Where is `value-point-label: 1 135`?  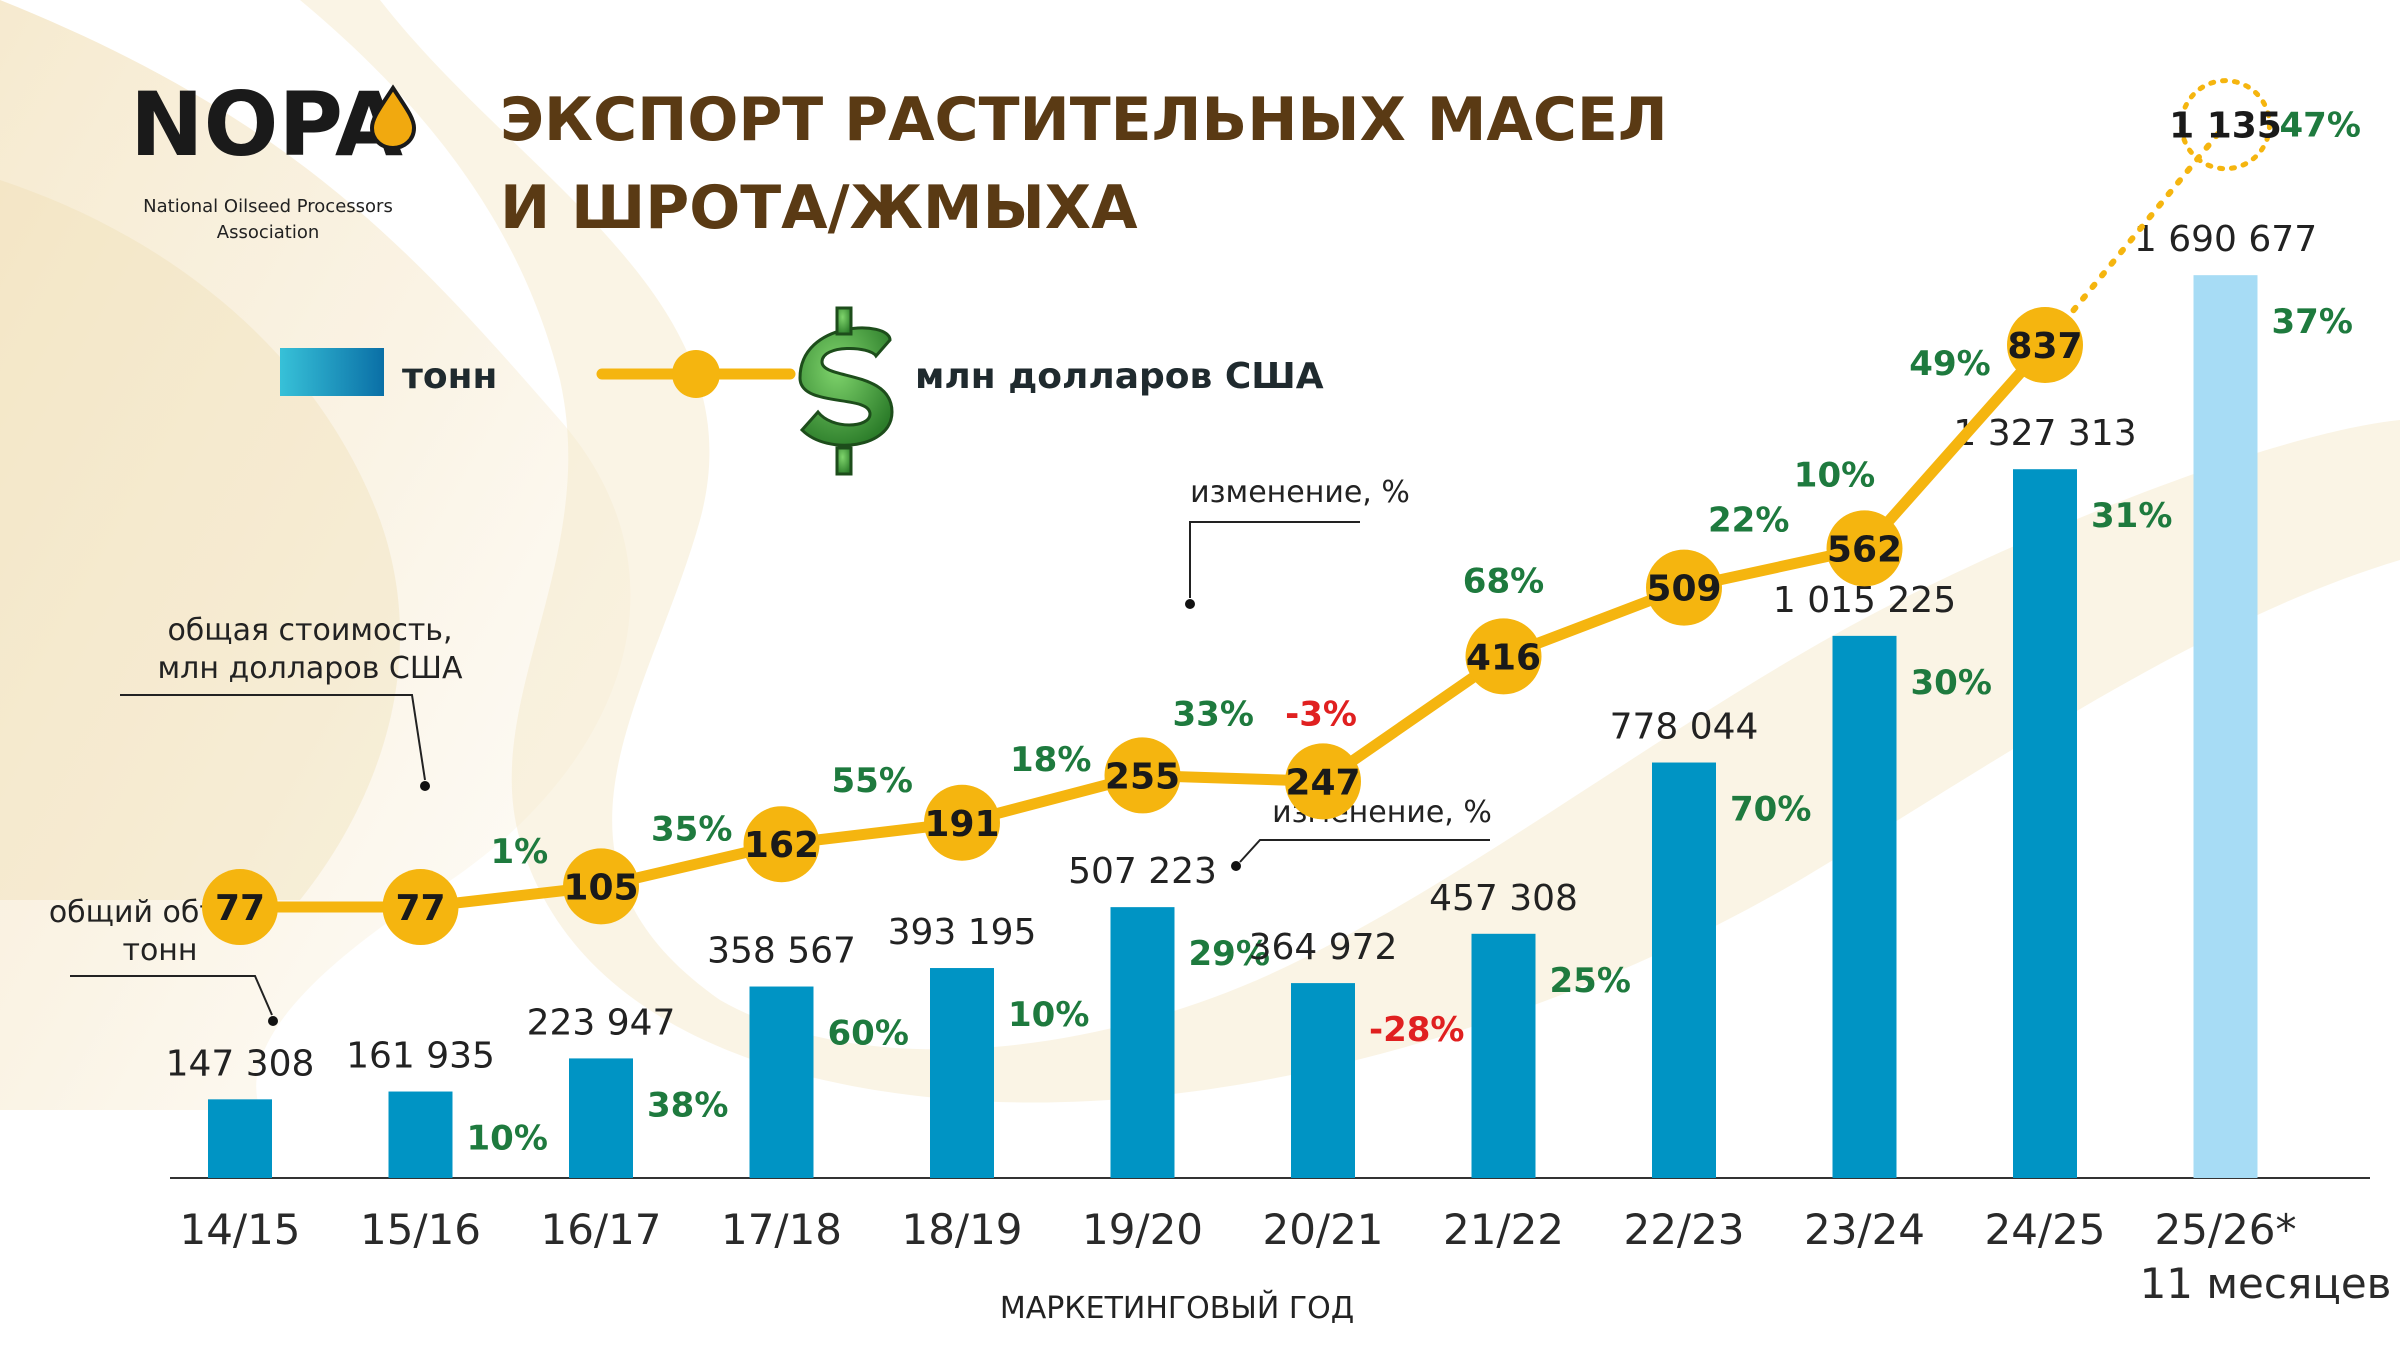 value-point-label: 1 135 is located at coordinates (2225, 126).